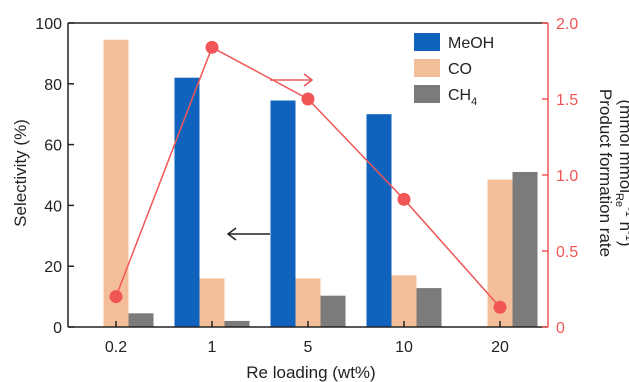  What do you see at coordinates (462, 97) in the screenshot?
I see `legend-label-ch4: CH4` at bounding box center [462, 97].